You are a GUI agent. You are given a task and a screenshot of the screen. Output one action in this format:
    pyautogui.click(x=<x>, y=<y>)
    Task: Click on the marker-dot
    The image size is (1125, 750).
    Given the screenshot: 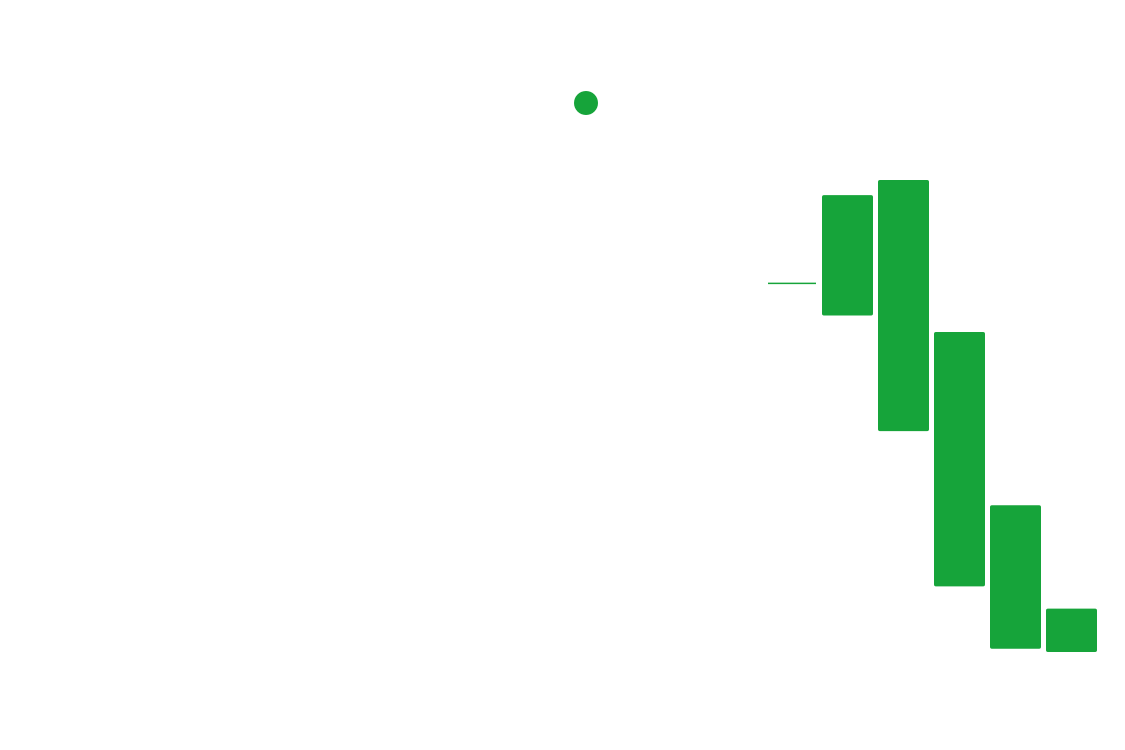 What is the action you would take?
    pyautogui.click(x=586, y=103)
    